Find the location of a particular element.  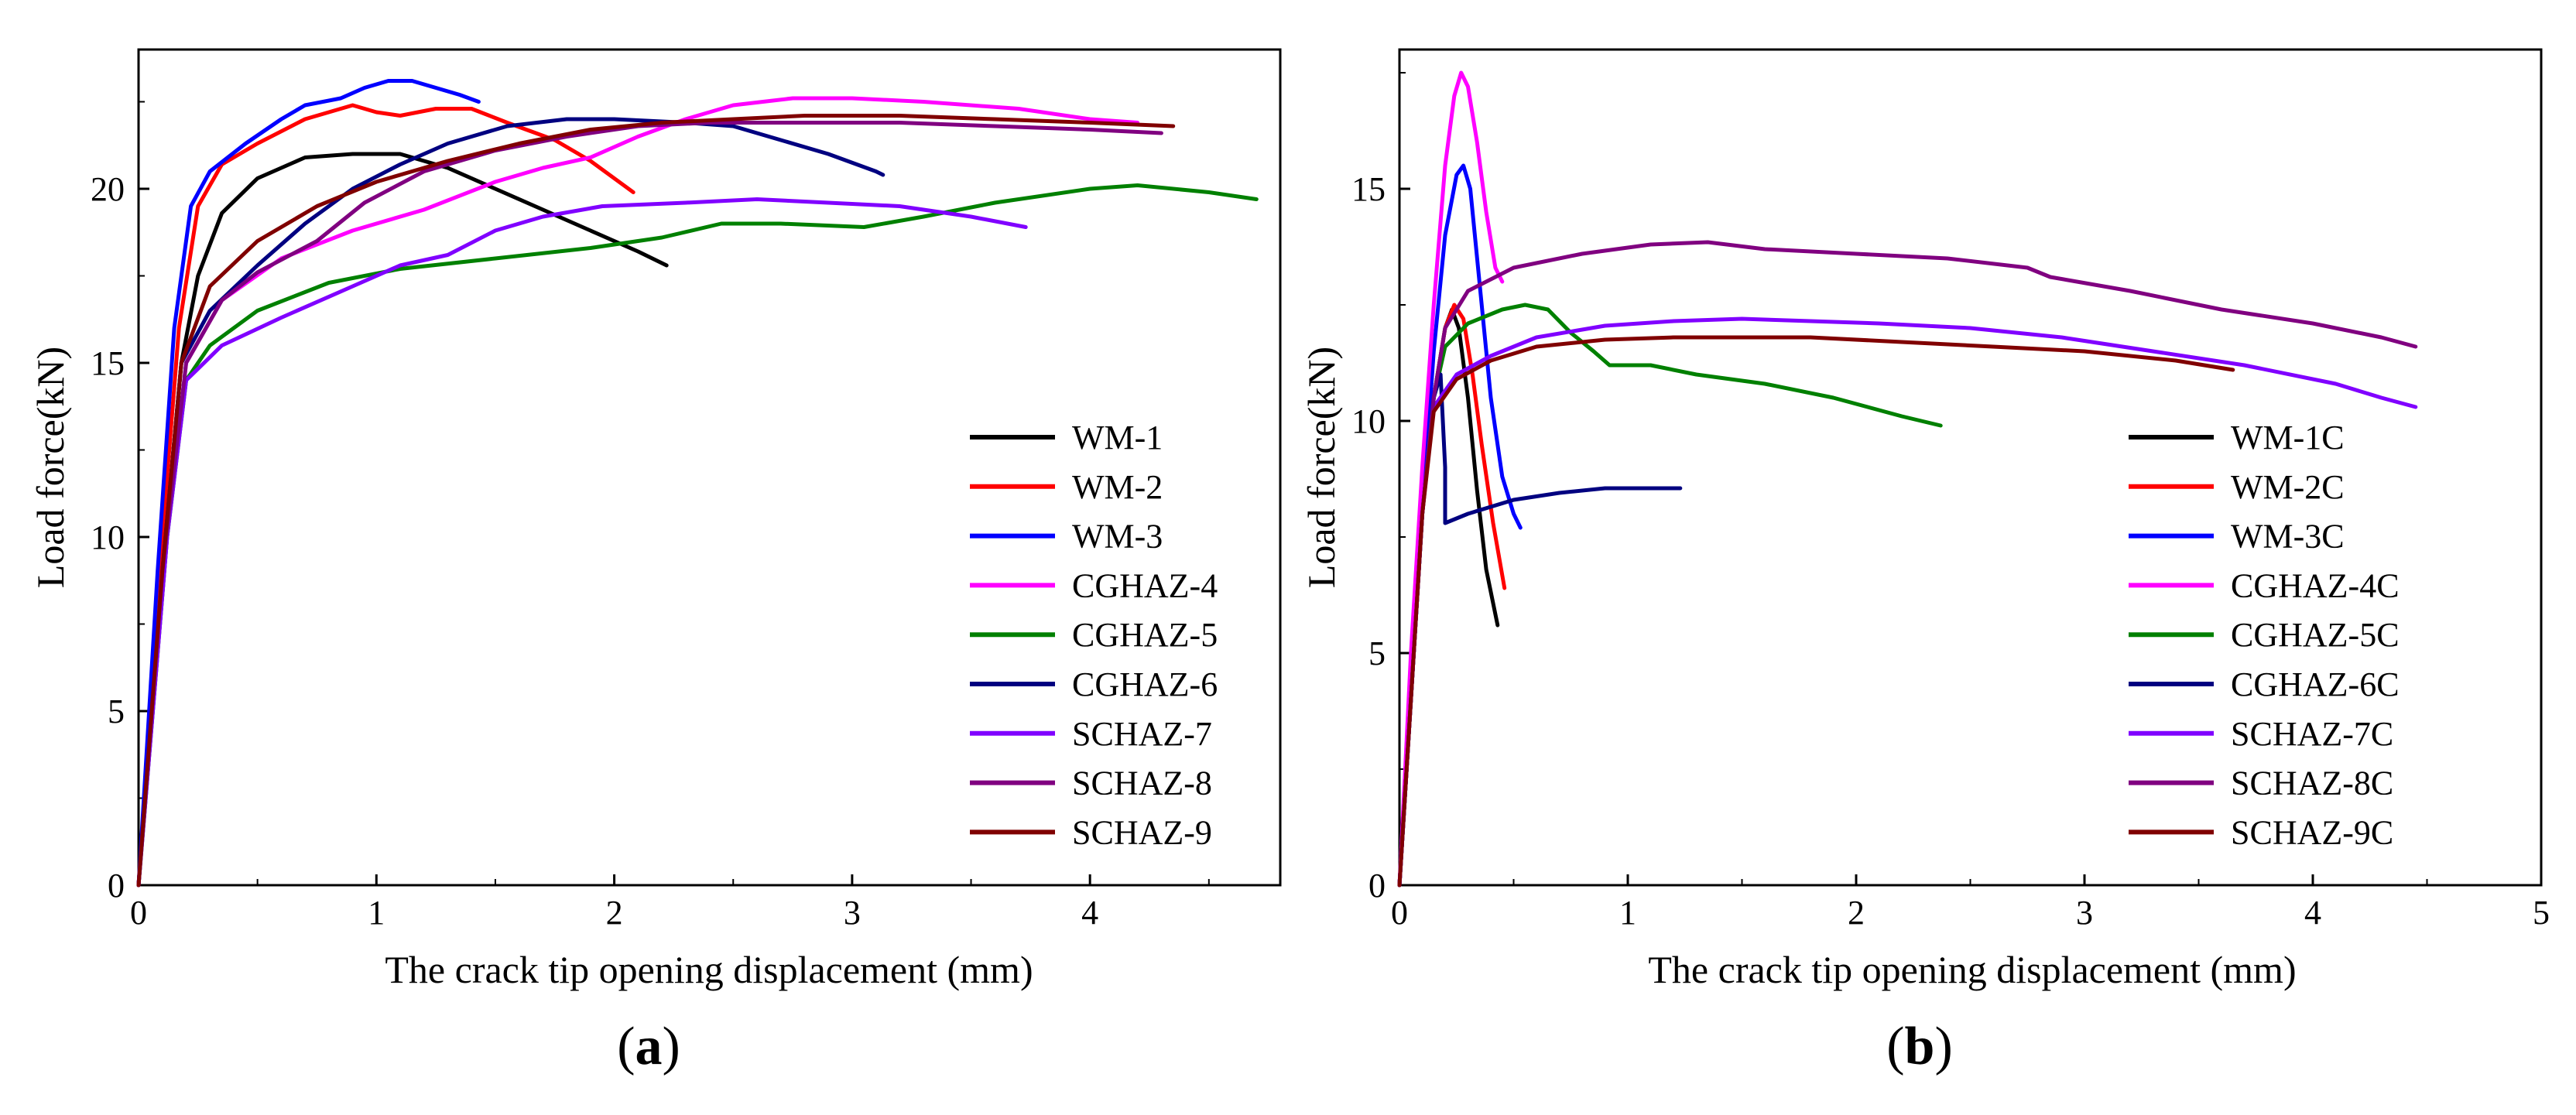

x-axis-label-b: The crack tip opening displacement (mm) is located at coordinates (1972, 969).